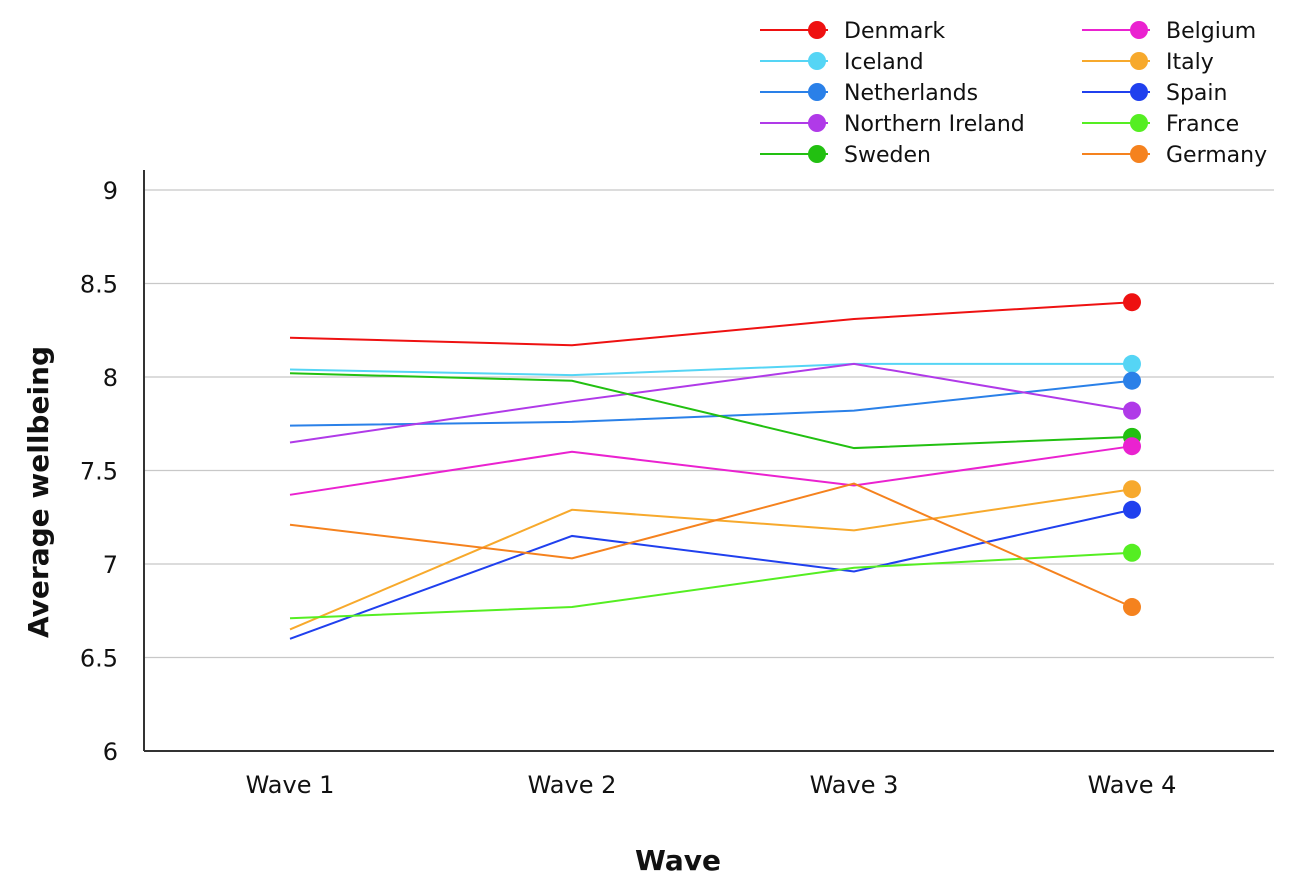 The width and height of the screenshot is (1299, 896). I want to click on legend-label: Italy, so click(1190, 62).